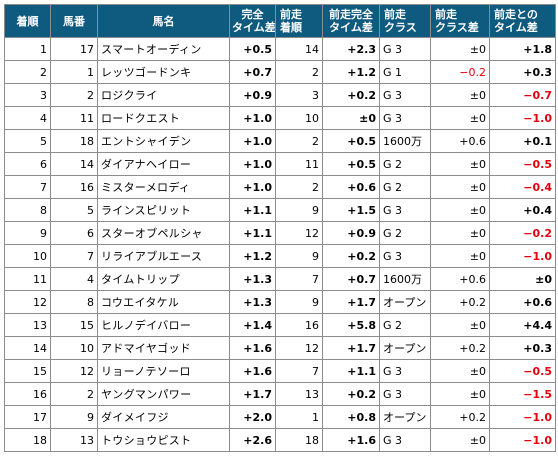 This screenshot has height=465, width=558. What do you see at coordinates (74, 233) in the screenshot?
I see `cell-horse-no: 6` at bounding box center [74, 233].